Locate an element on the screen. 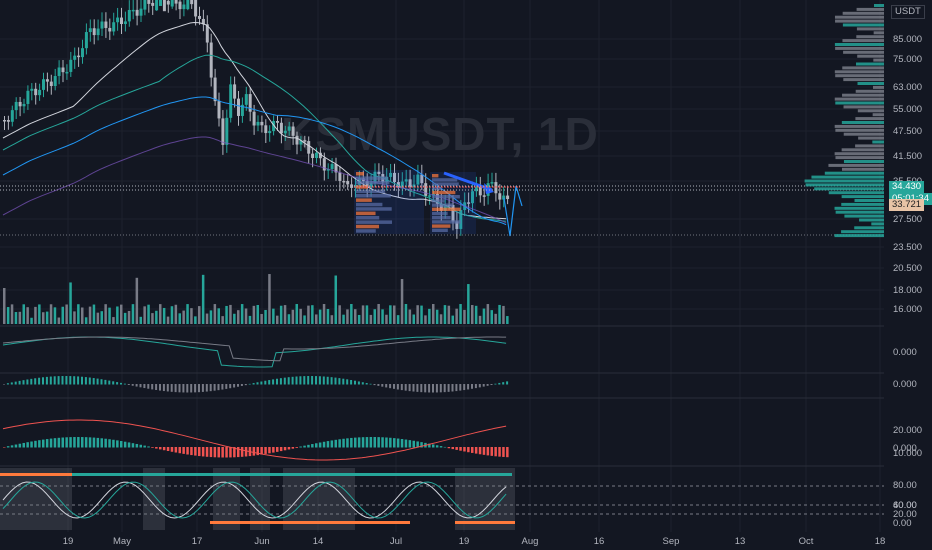  time-axis-label: 16 is located at coordinates (599, 541).